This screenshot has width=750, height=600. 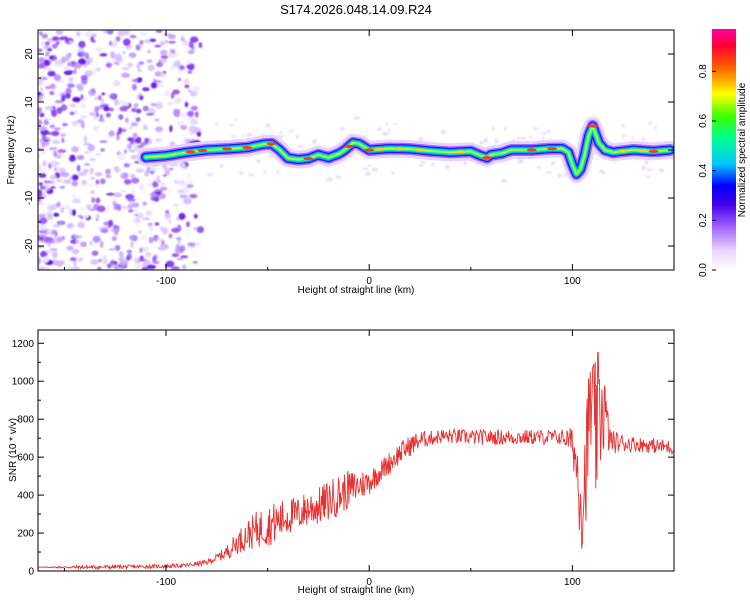 I want to click on colorbar-tick-label: 0.8, so click(x=703, y=71).